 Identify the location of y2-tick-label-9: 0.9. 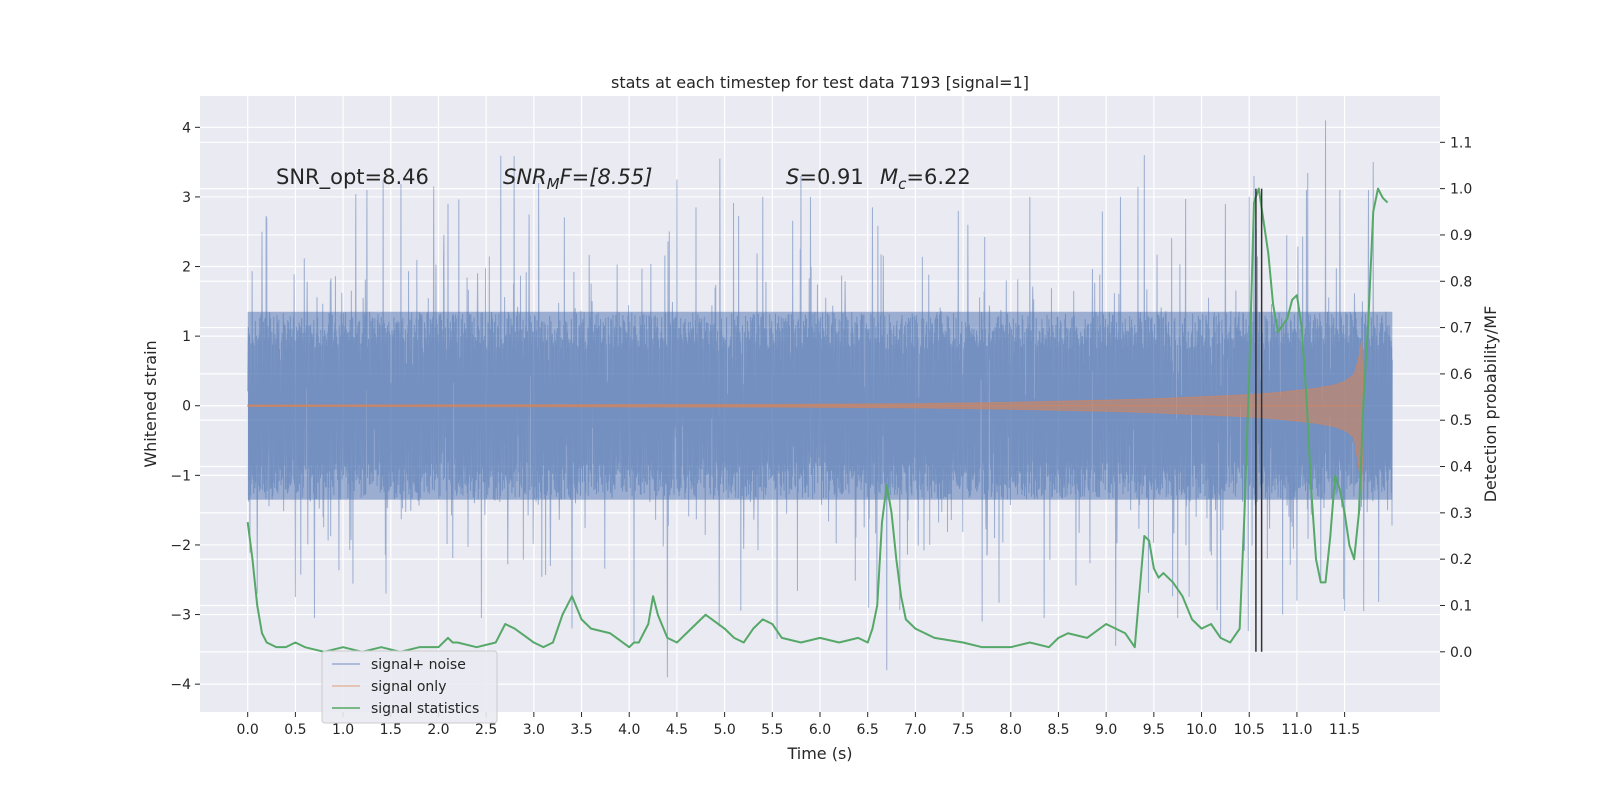
(1461, 236).